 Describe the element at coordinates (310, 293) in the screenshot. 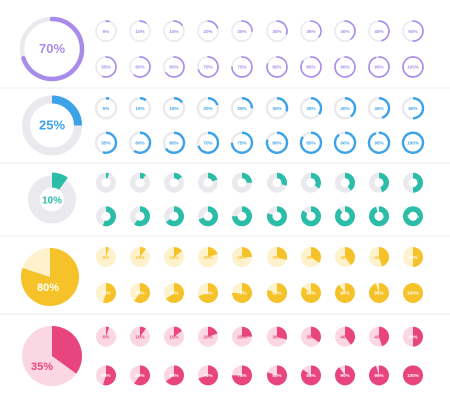

I see `small-chart-label: 85%` at that location.